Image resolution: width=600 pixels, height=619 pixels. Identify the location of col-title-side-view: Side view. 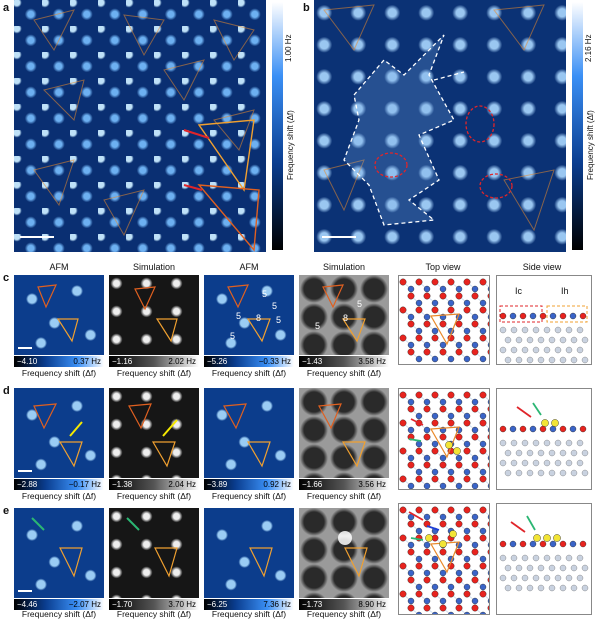
(542, 267).